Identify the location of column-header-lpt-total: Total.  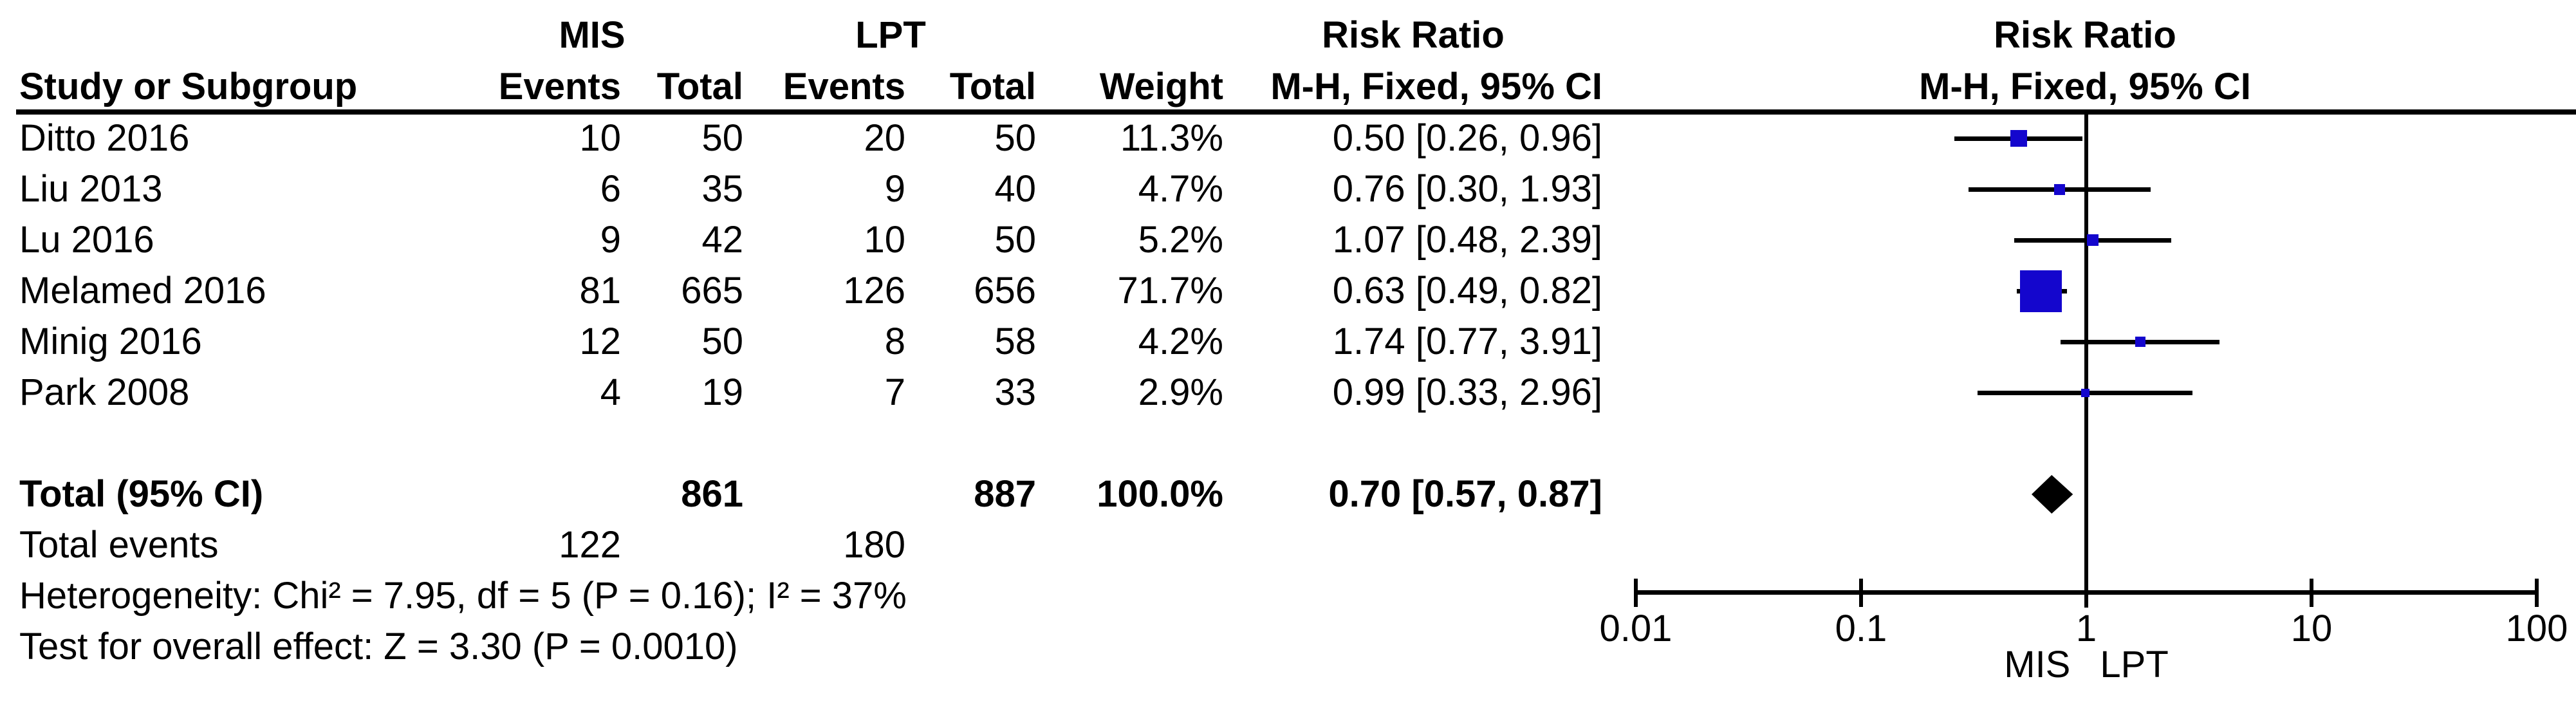
(993, 86).